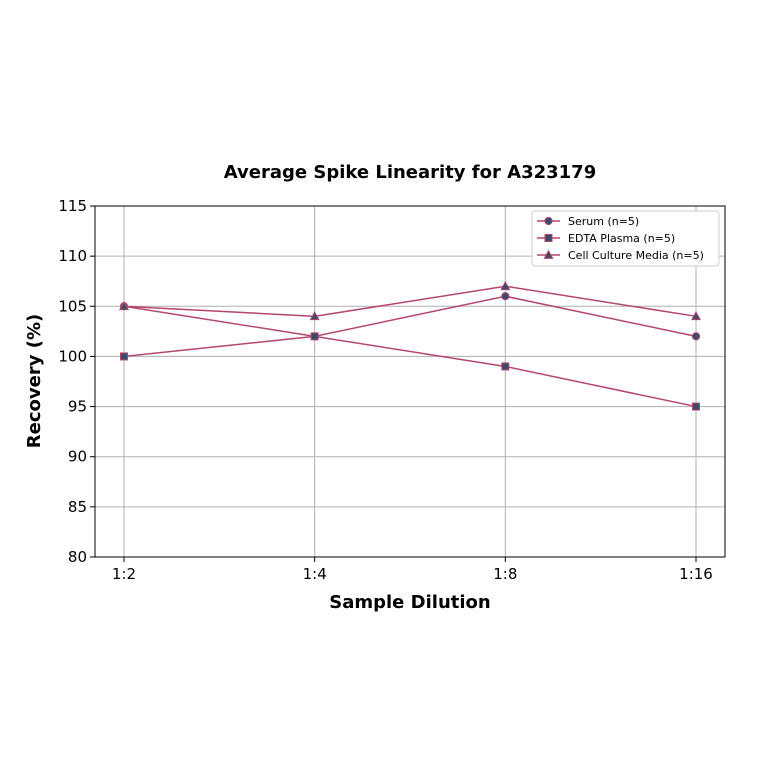  I want to click on legend-entry: Cell Culture Media (n=5), so click(620, 255).